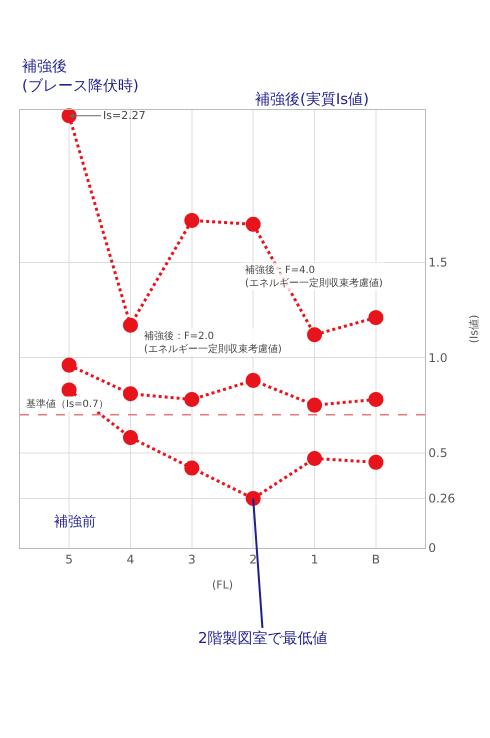 The image size is (490, 738). What do you see at coordinates (314, 276) in the screenshot?
I see `annotation: 補強後：F=4.0 (エネルギー一定則収束考慮値)` at bounding box center [314, 276].